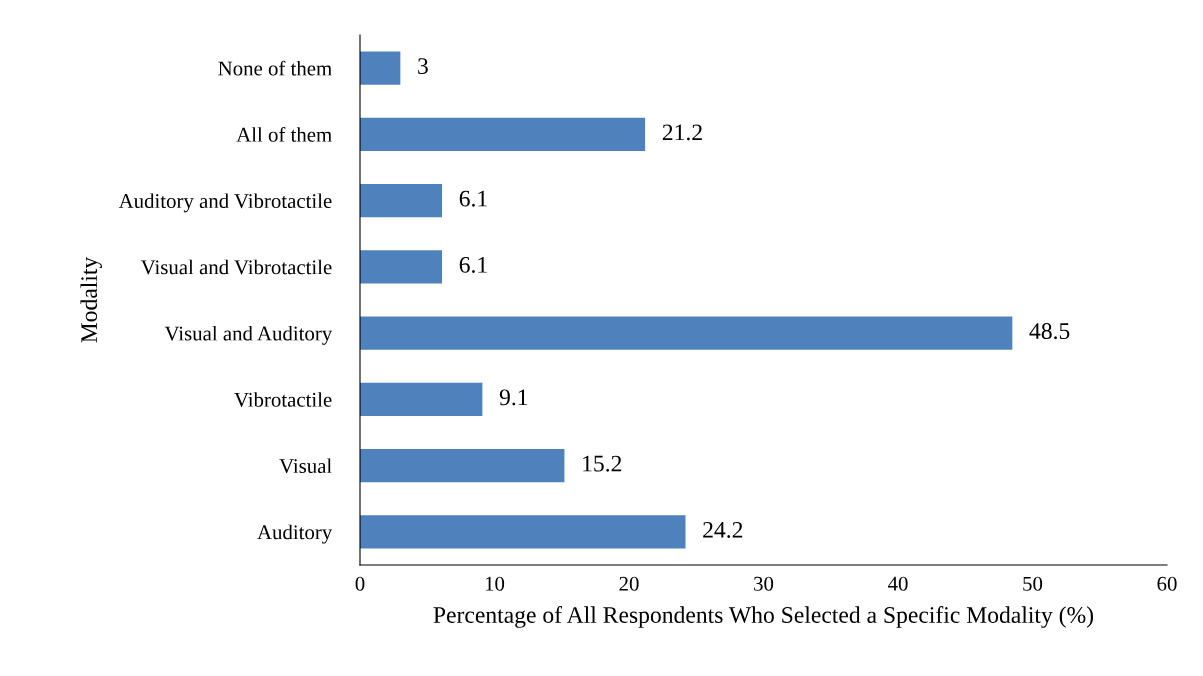  Describe the element at coordinates (305, 466) in the screenshot. I see `y-tick-label: Visual` at that location.